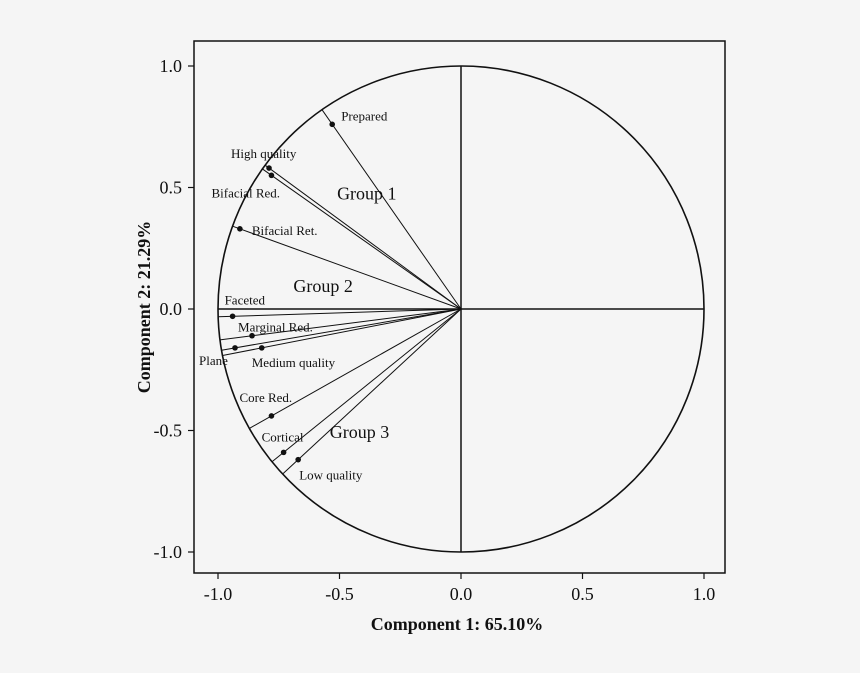 This screenshot has width=860, height=673. Describe the element at coordinates (364, 115) in the screenshot. I see `point-label: Prepared` at that location.